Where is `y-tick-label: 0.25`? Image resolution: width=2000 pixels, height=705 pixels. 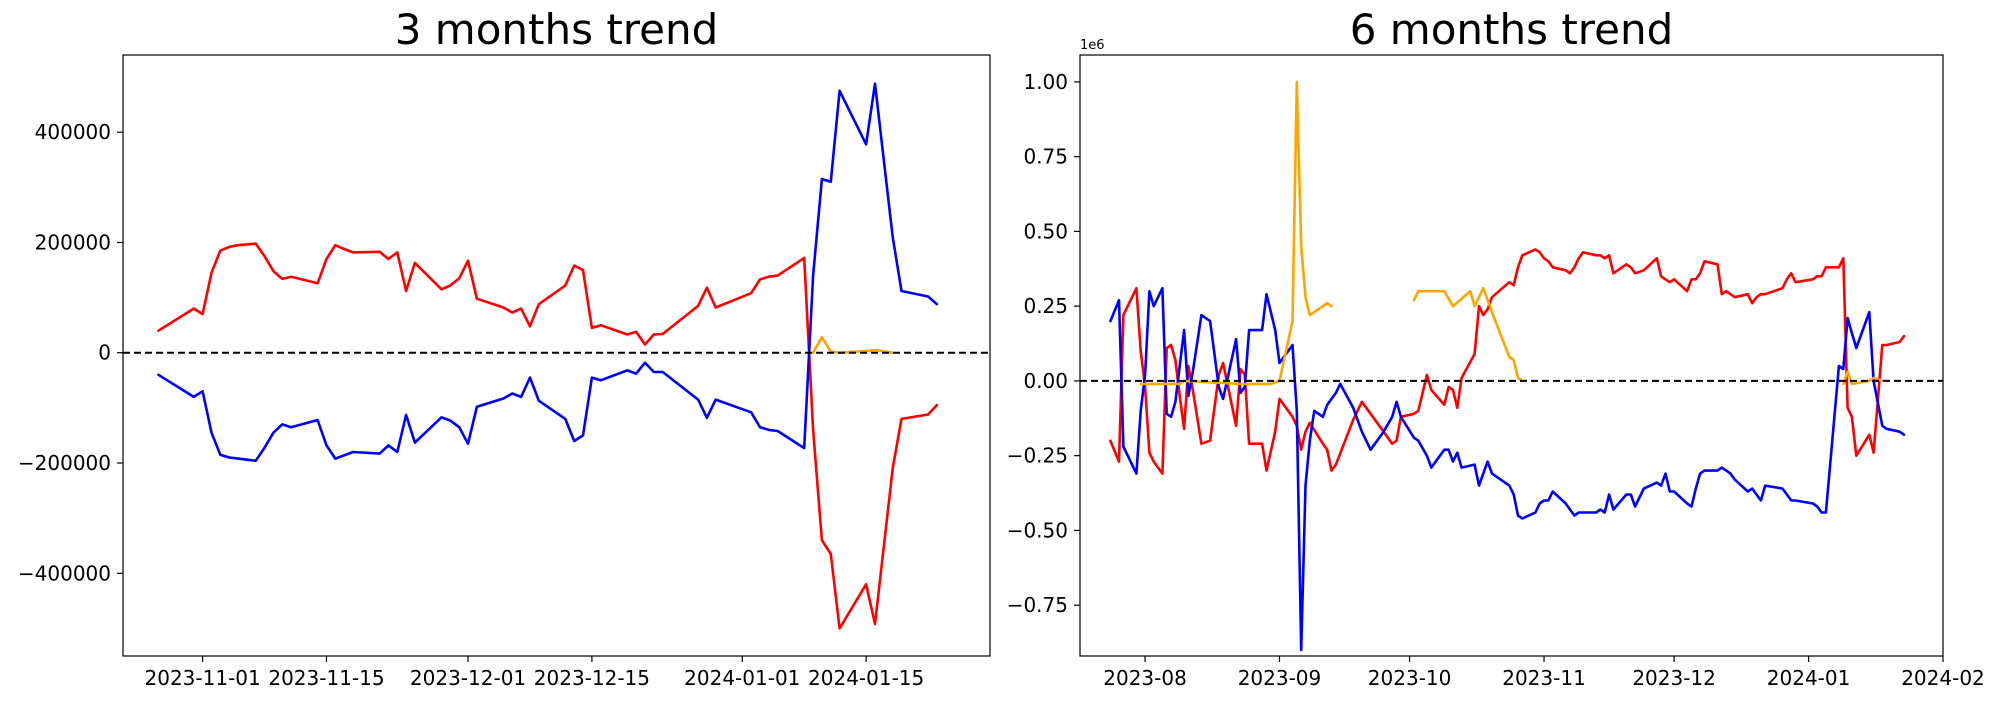 y-tick-label: 0.25 is located at coordinates (1045, 306).